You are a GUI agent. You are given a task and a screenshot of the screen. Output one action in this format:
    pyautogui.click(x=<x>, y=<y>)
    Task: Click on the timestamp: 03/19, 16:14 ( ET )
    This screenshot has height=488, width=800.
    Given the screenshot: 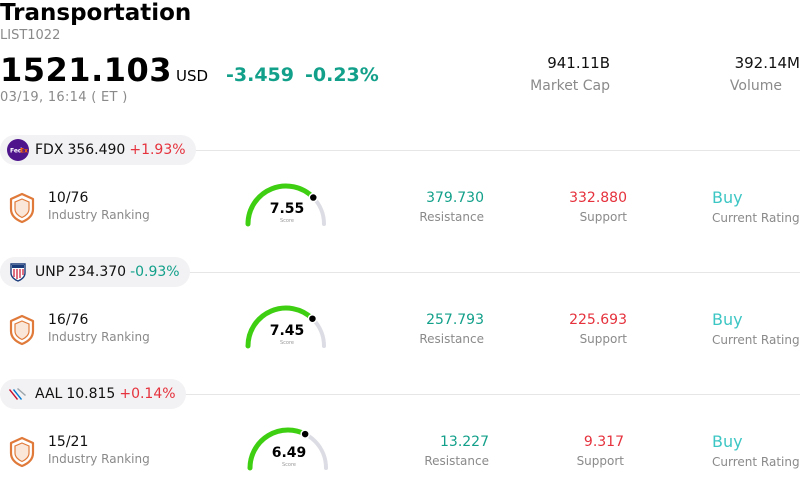 What is the action you would take?
    pyautogui.click(x=64, y=97)
    